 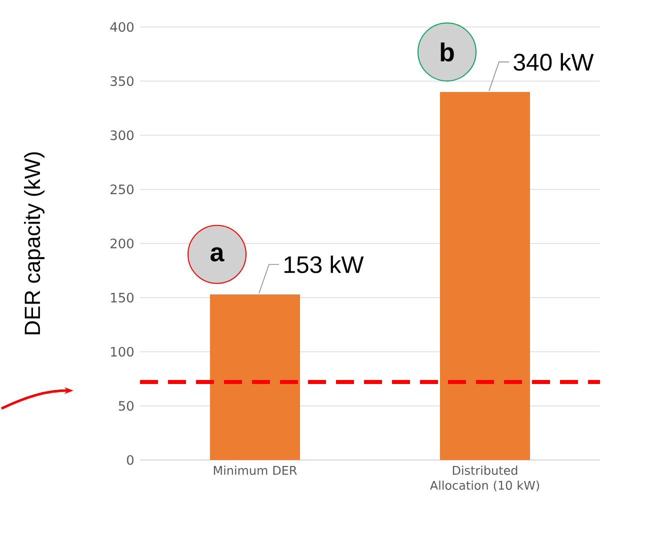 What do you see at coordinates (122, 297) in the screenshot?
I see `y-tick-label: 150` at bounding box center [122, 297].